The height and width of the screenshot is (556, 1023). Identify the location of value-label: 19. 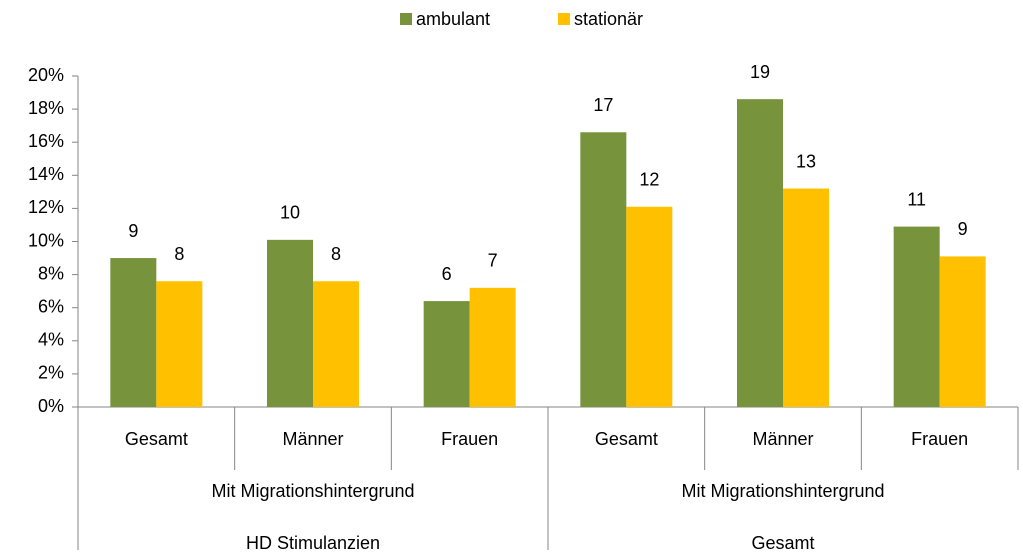
(760, 72).